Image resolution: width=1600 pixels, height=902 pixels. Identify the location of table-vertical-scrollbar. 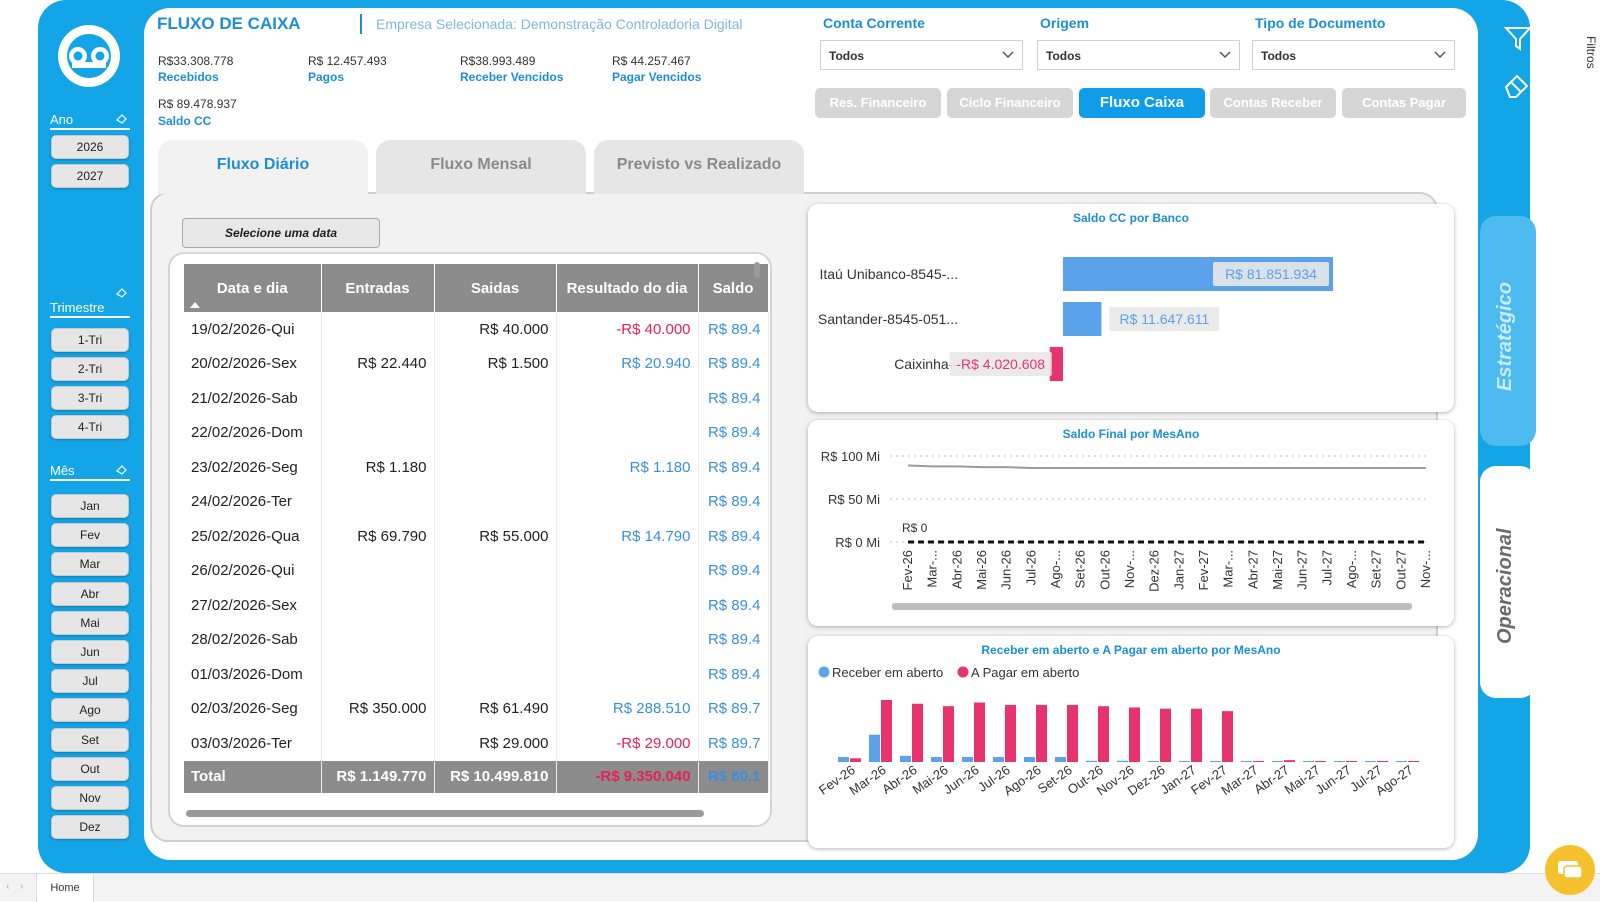
(757, 270).